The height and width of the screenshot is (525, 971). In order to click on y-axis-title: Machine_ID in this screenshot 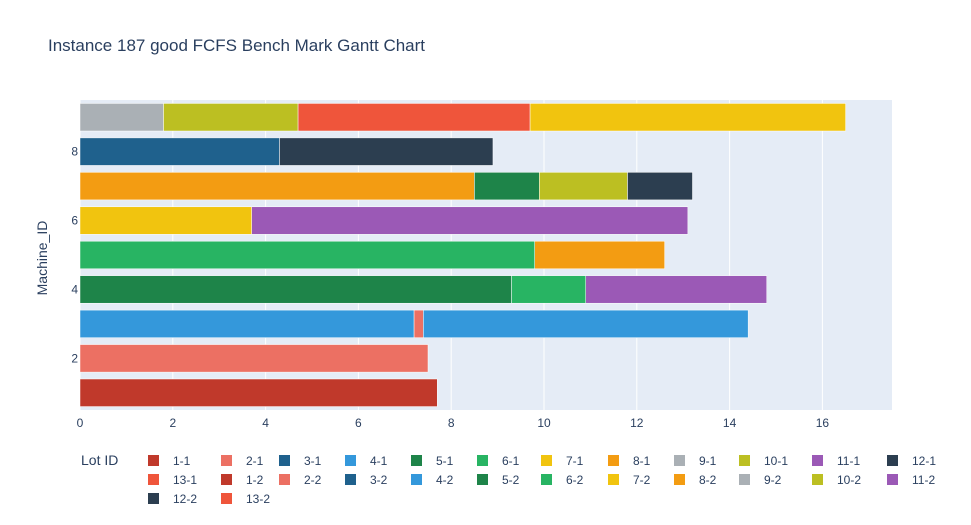, I will do `click(42, 258)`.